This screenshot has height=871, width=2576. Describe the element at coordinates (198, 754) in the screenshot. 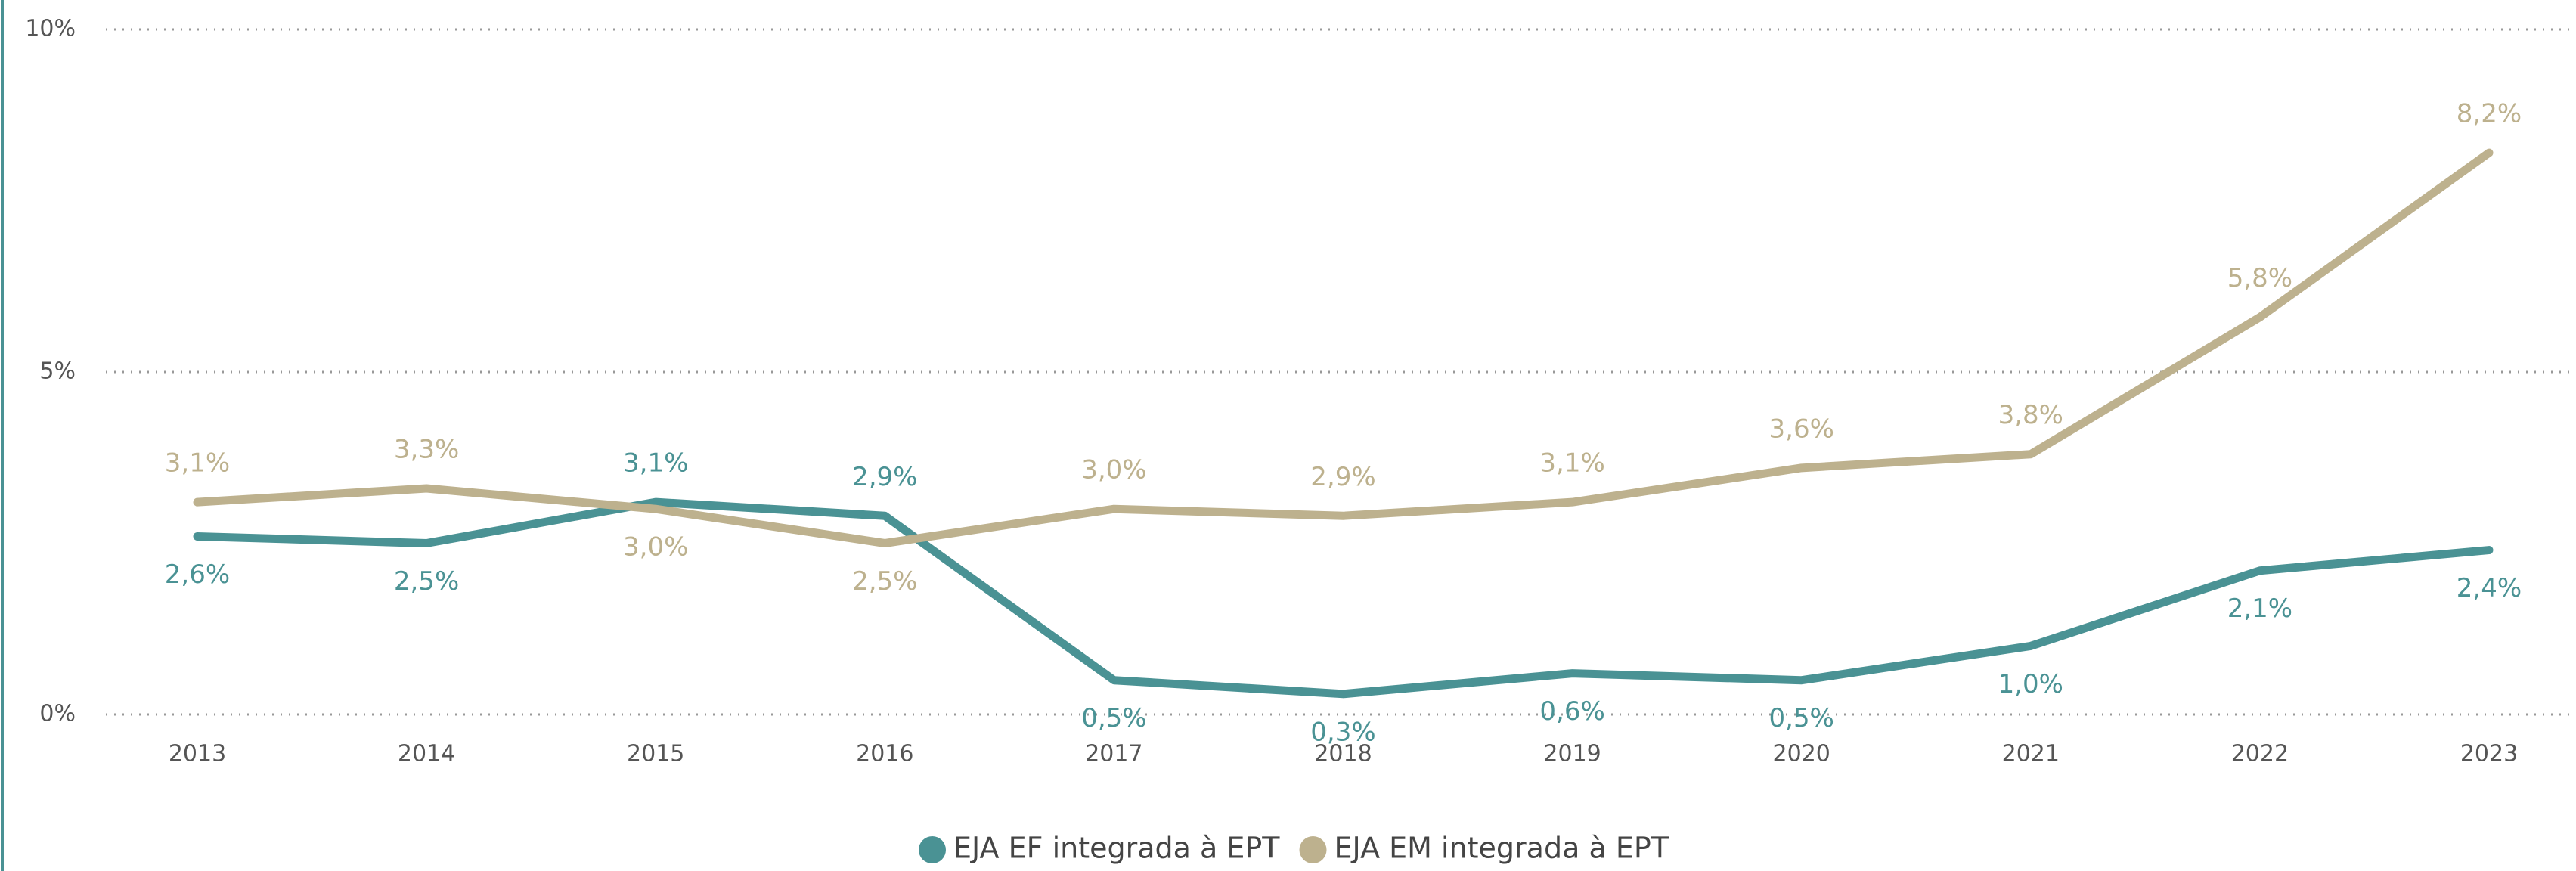

I see `x-tick-label: 2013` at that location.